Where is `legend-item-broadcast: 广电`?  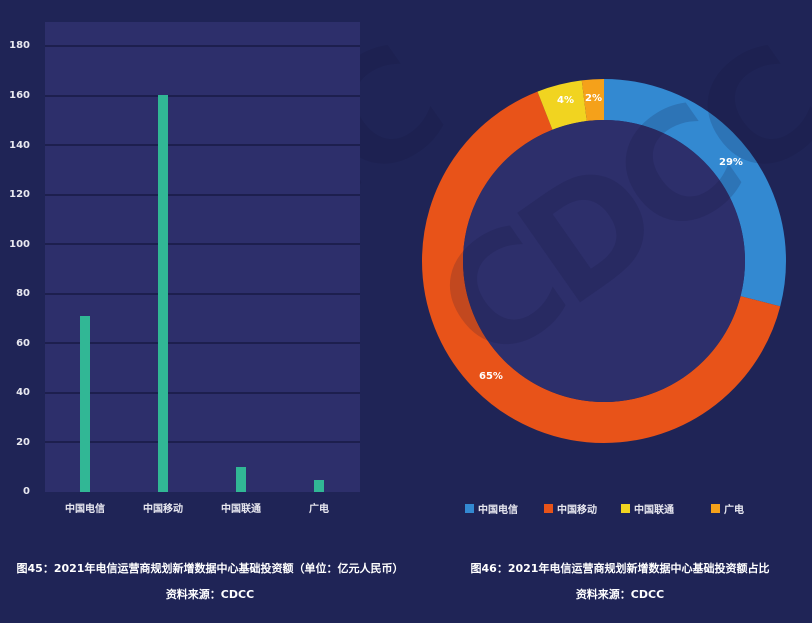 legend-item-broadcast: 广电 is located at coordinates (727, 508).